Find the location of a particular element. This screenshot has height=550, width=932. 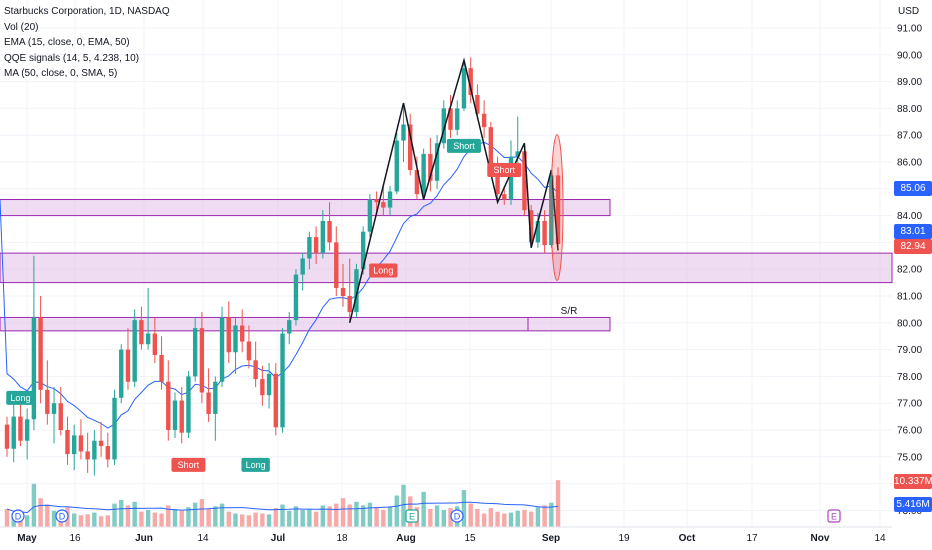

price-tick-label: 79.00 is located at coordinates (909, 350).